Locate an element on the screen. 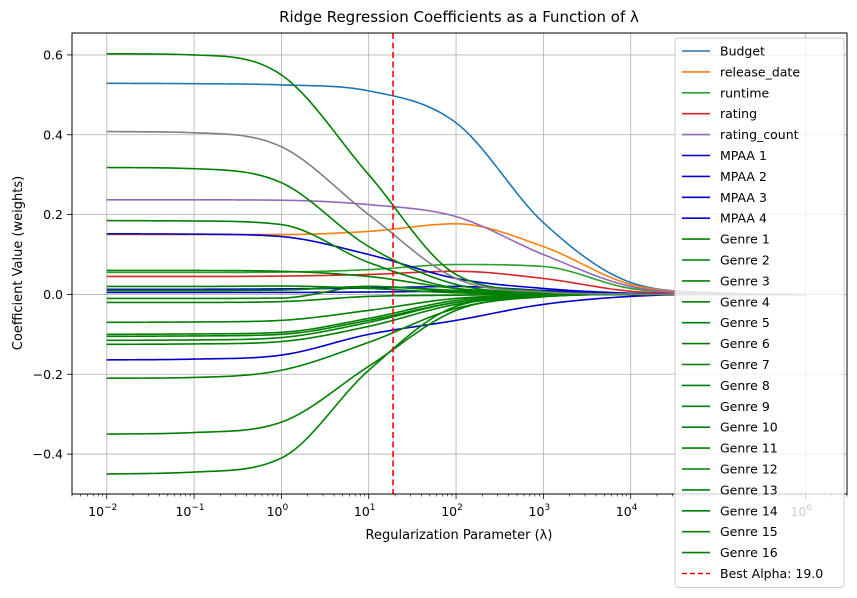 This screenshot has width=857, height=598. legend-label: Genre 10 is located at coordinates (749, 427).